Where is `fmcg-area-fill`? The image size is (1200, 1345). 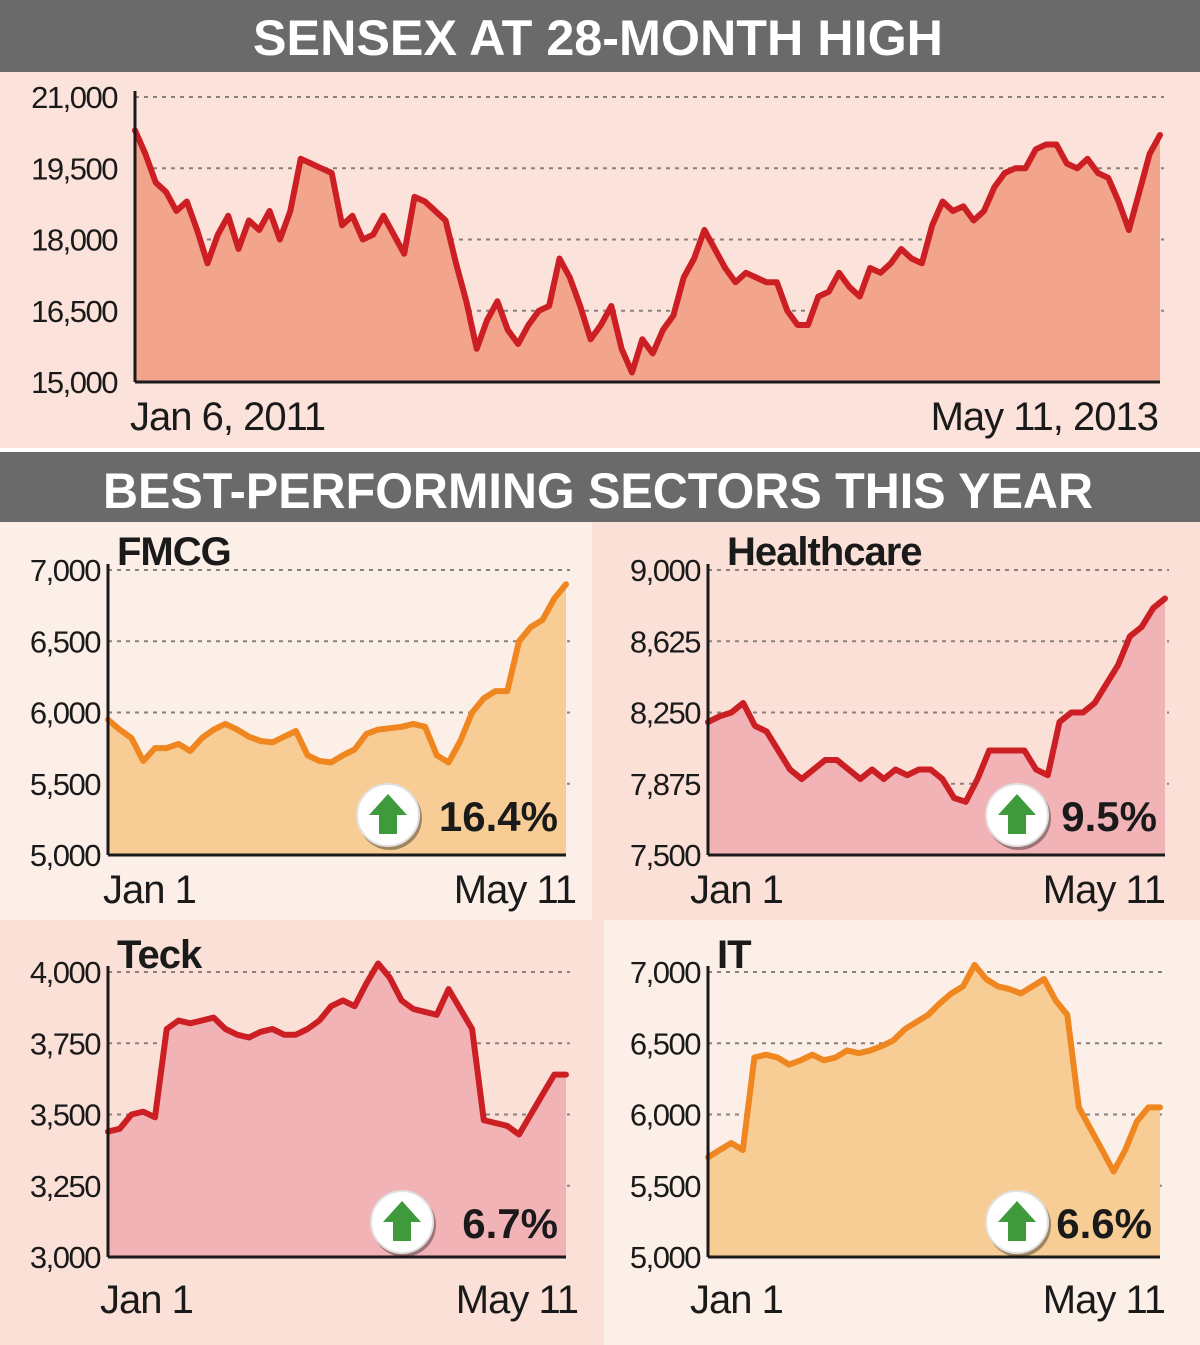 fmcg-area-fill is located at coordinates (337, 719).